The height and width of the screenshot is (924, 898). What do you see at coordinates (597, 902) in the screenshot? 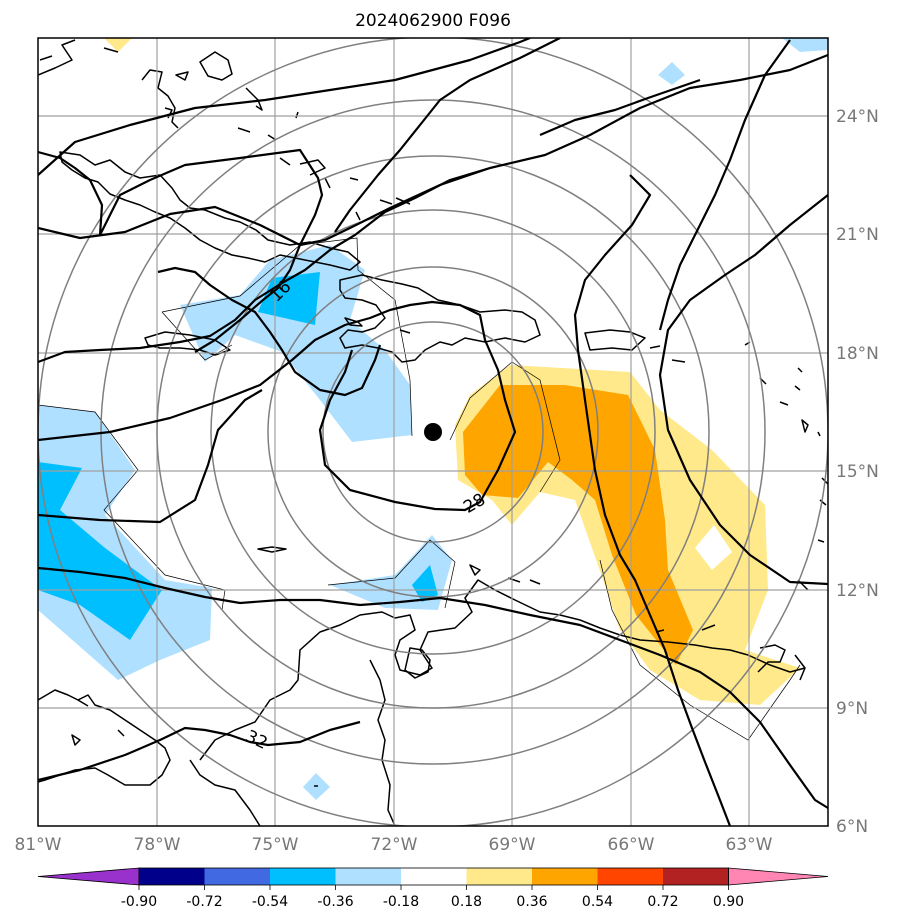
I see `colorbar-tick-label: 0.54` at bounding box center [597, 902].